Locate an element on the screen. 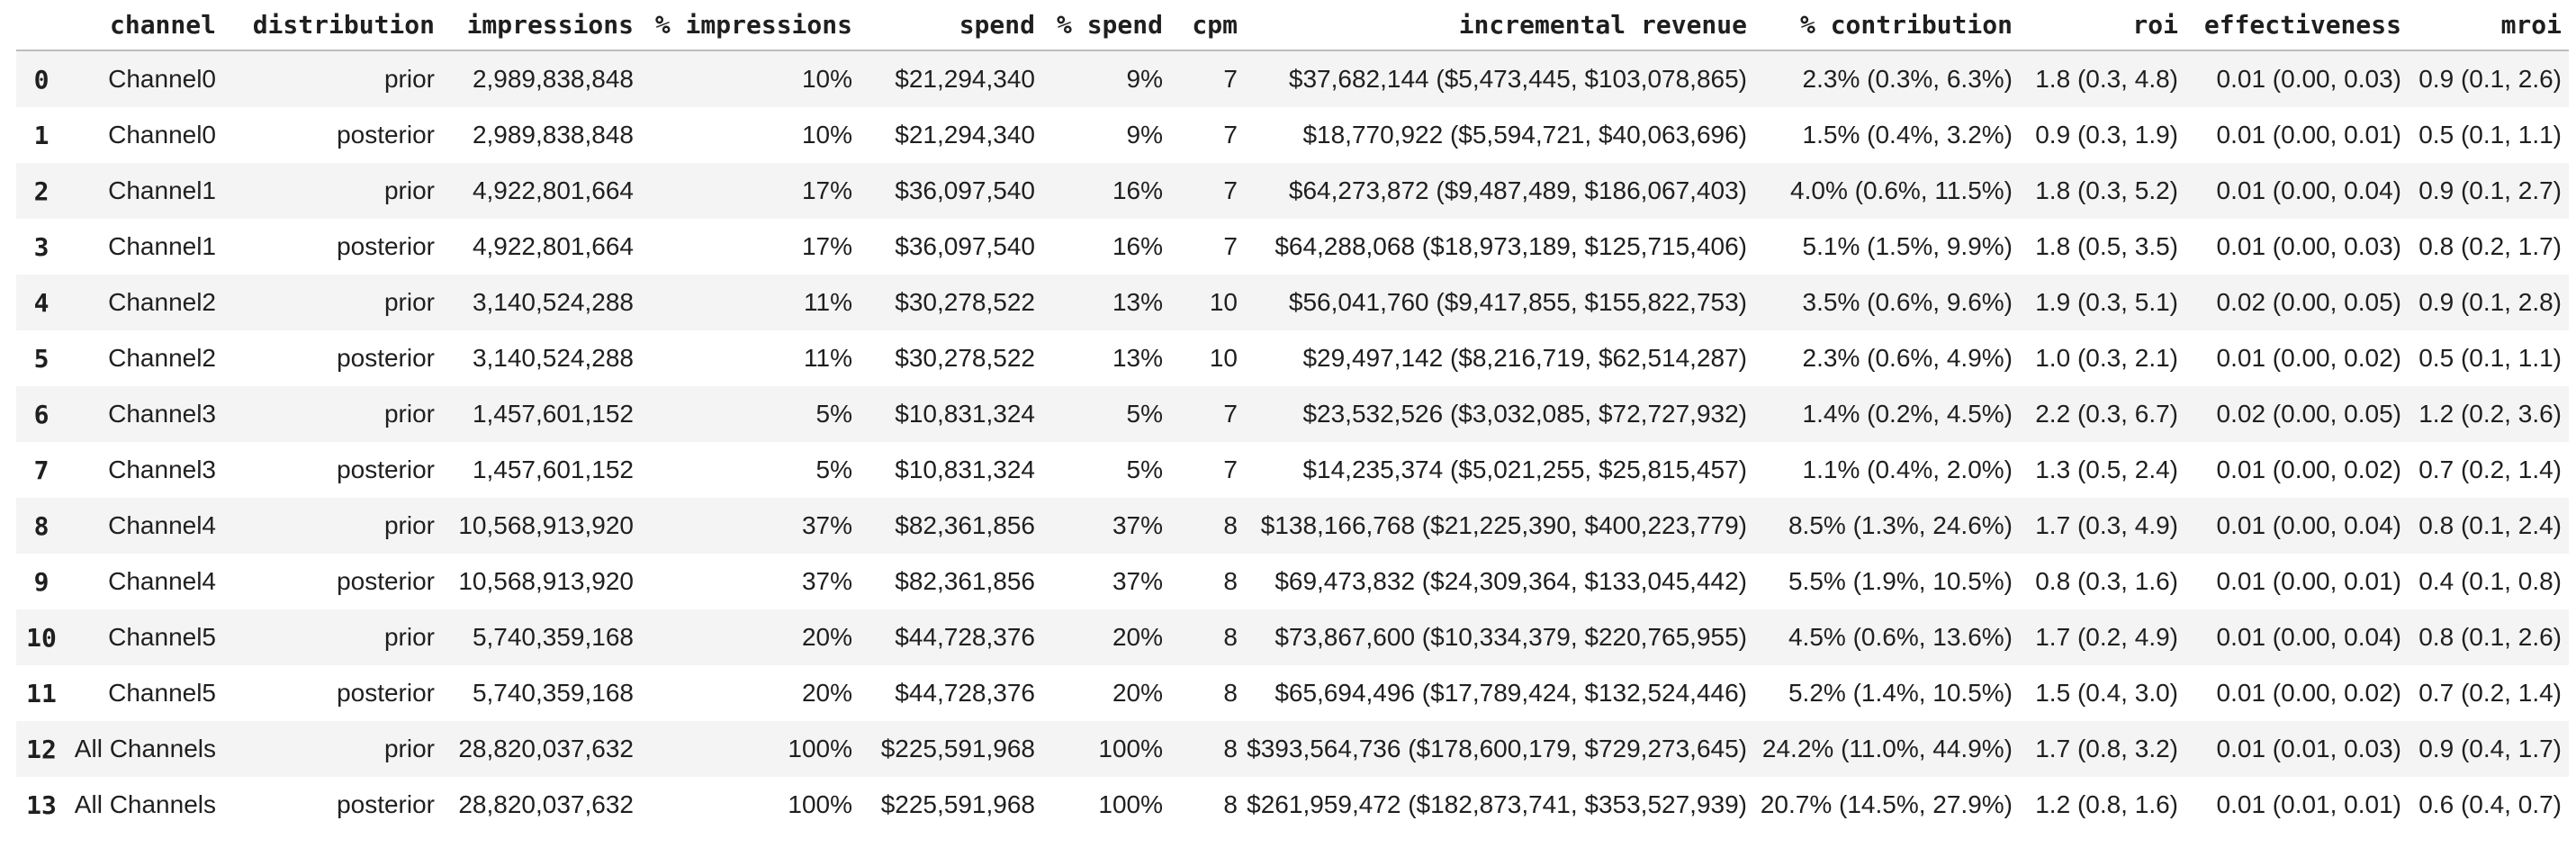 This screenshot has width=2576, height=848. cell-channel: Channel1 is located at coordinates (162, 190).